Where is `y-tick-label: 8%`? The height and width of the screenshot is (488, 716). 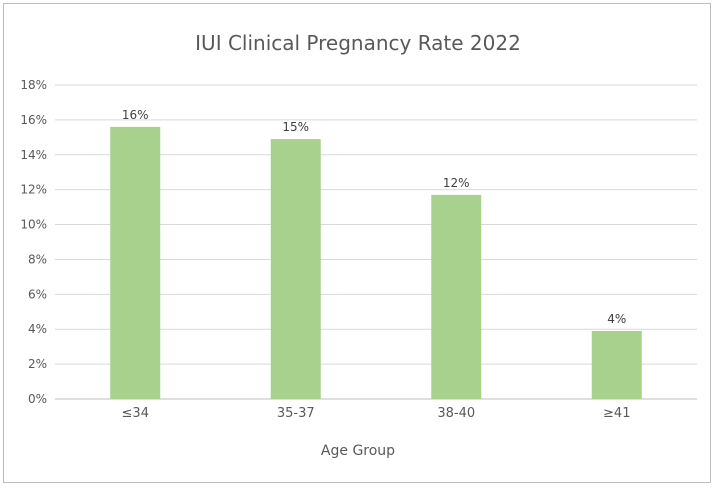 y-tick-label: 8% is located at coordinates (37, 259).